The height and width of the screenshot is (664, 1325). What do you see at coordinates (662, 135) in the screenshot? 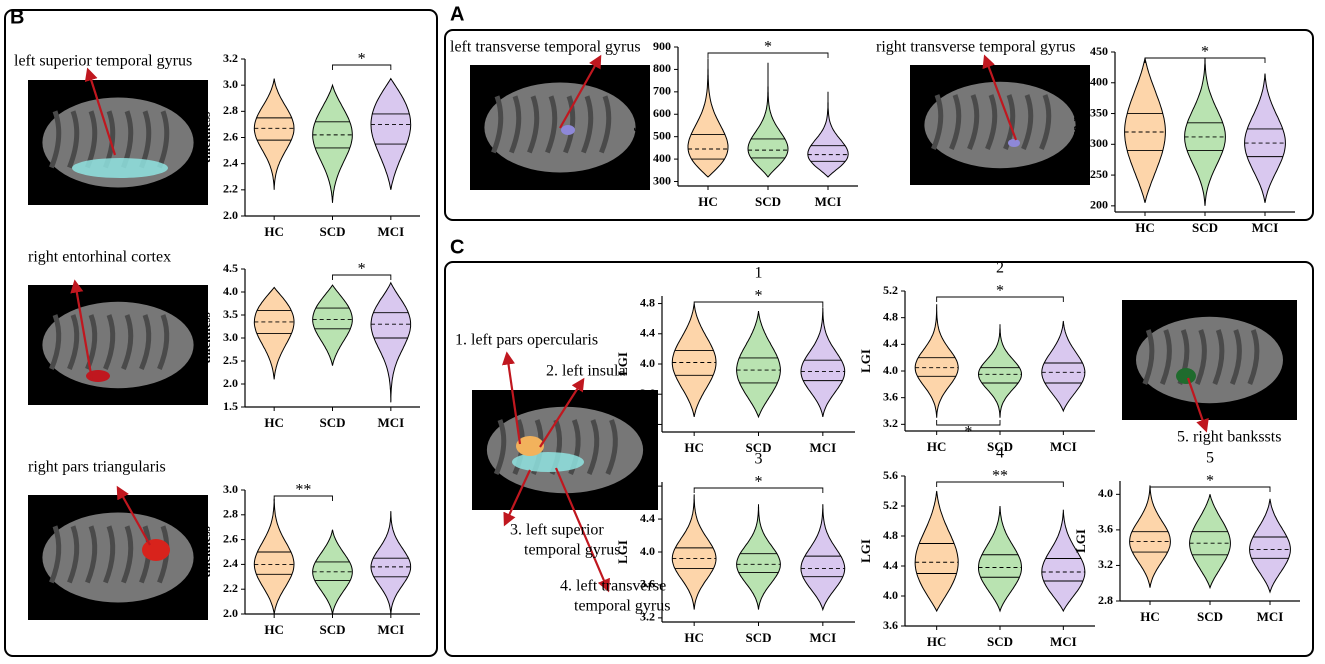
I see `y-tick-label: 500` at bounding box center [662, 135].